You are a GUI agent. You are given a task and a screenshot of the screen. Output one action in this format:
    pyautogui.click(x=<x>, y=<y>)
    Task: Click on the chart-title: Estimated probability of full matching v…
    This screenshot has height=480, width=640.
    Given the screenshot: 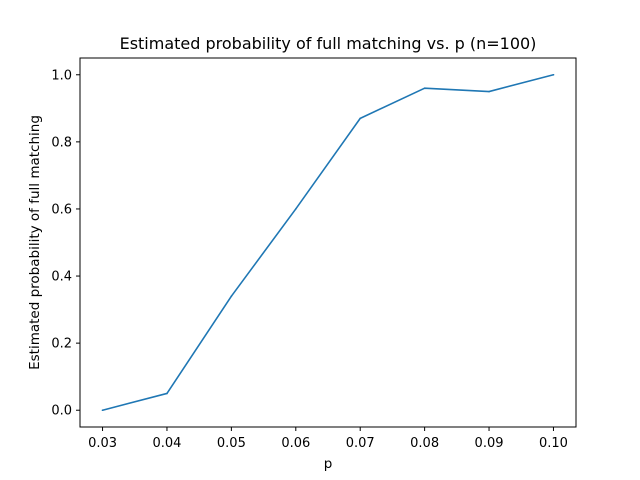 What is the action you would take?
    pyautogui.click(x=328, y=43)
    